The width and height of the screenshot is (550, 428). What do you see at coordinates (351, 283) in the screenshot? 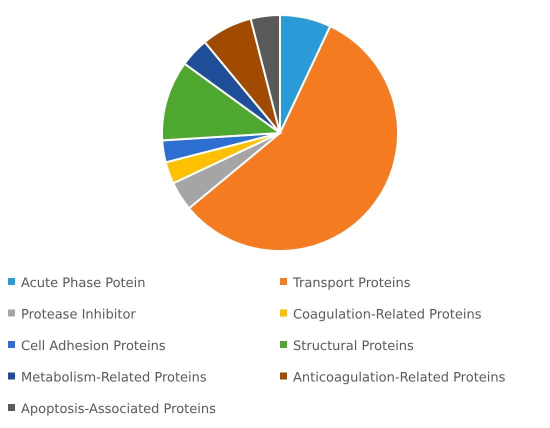
I see `legend-label: Transport Proteins` at bounding box center [351, 283].